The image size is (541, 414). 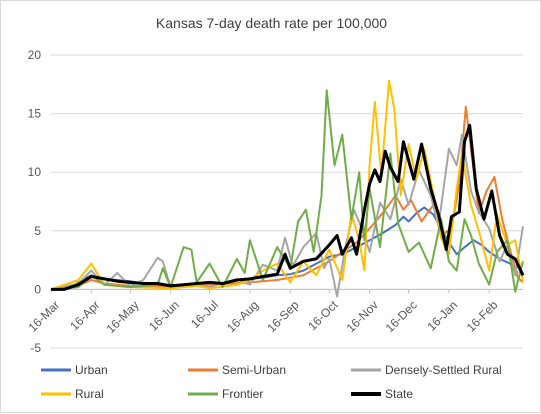 I want to click on x-tick-label: 16-Feb, so click(x=482, y=316).